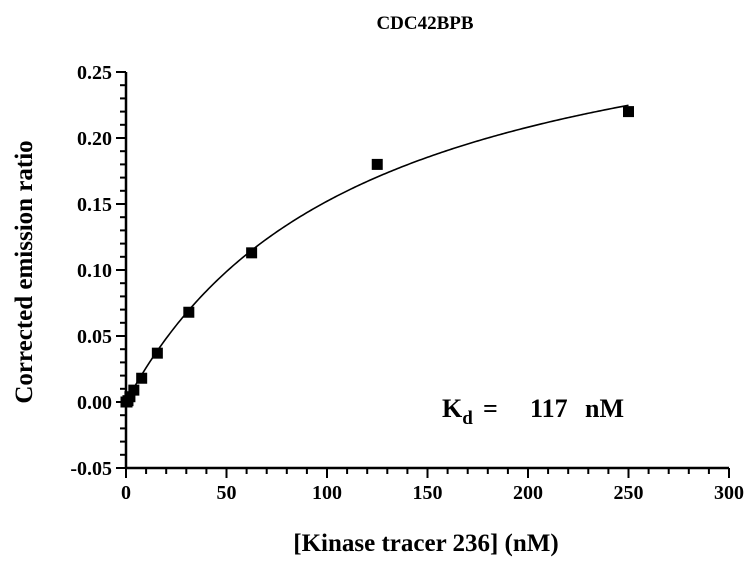  I want to click on x-tick-label: 150, so click(428, 493).